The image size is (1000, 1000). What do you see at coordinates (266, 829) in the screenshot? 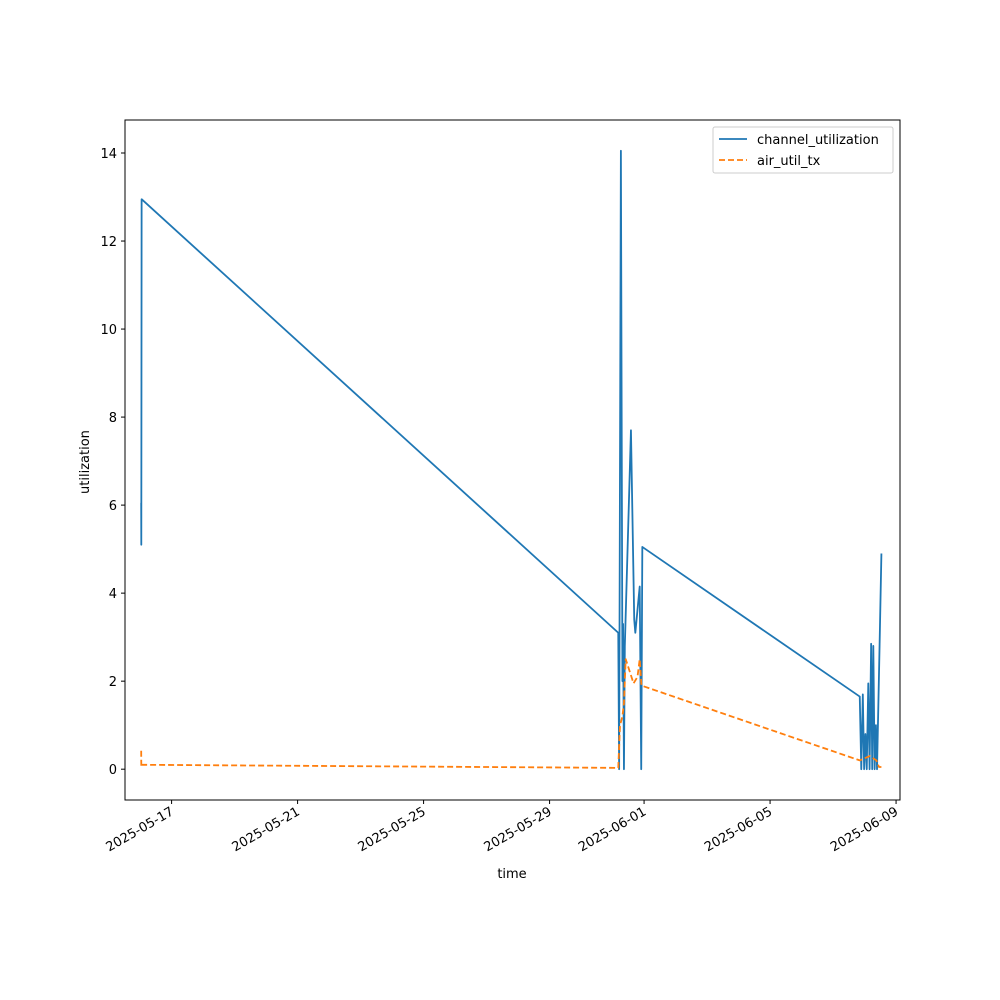
I see `x-tick-label: 2025-05-21` at bounding box center [266, 829].